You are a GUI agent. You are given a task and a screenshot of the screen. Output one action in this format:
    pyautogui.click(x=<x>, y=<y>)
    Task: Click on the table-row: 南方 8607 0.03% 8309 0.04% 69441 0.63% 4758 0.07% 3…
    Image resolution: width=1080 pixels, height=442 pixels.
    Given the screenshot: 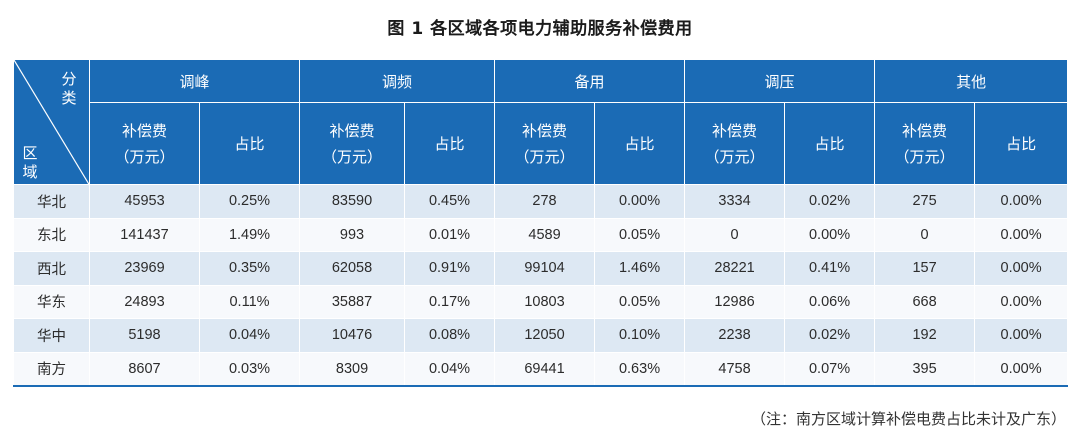 What is the action you would take?
    pyautogui.click(x=541, y=369)
    